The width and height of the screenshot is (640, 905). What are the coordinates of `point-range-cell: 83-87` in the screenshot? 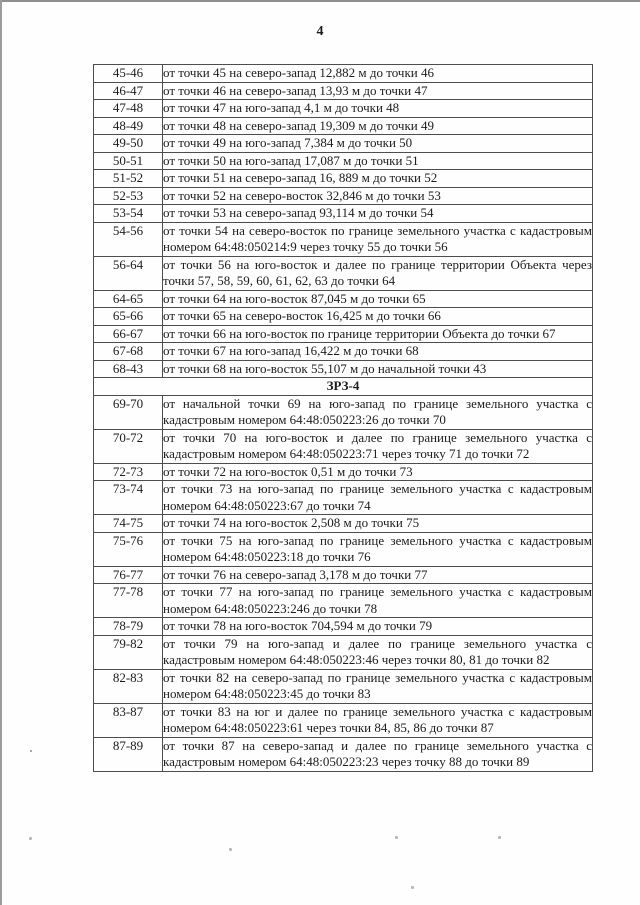 It's located at (128, 720).